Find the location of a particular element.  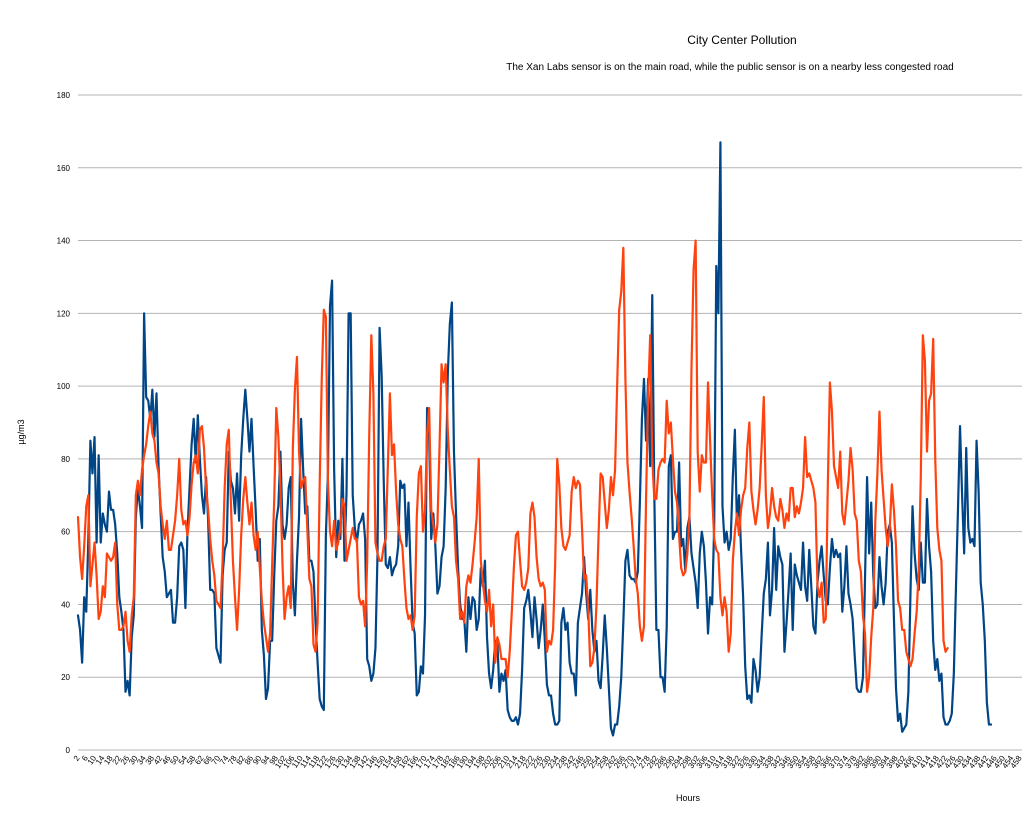

y-tick-label: 120 is located at coordinates (64, 313).